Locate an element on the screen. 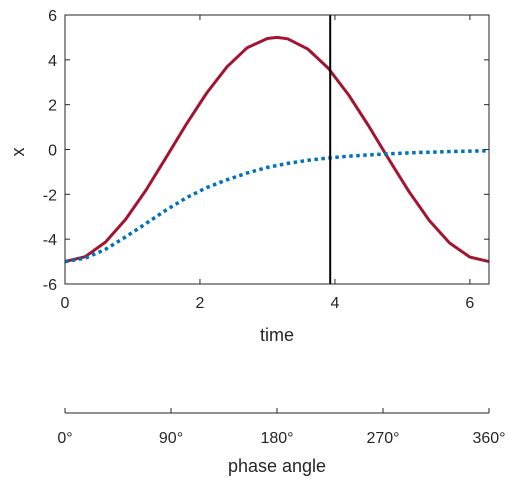 This screenshot has height=482, width=509. x-axis-label: time is located at coordinates (277, 335).